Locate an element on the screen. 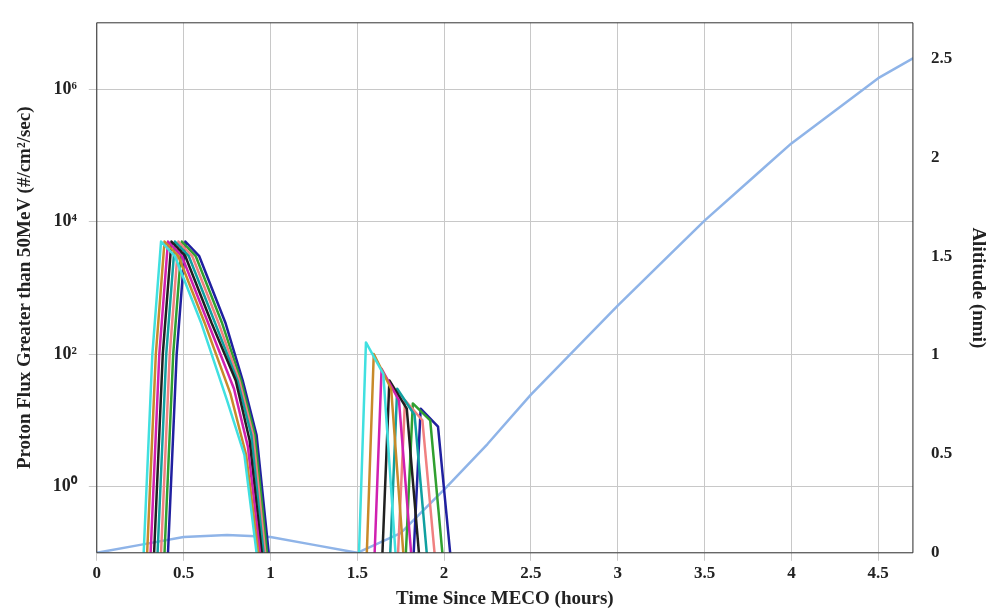 Image resolution: width=1003 pixels, height=610 pixels. y2-tick-label: 2.5 is located at coordinates (941, 57).